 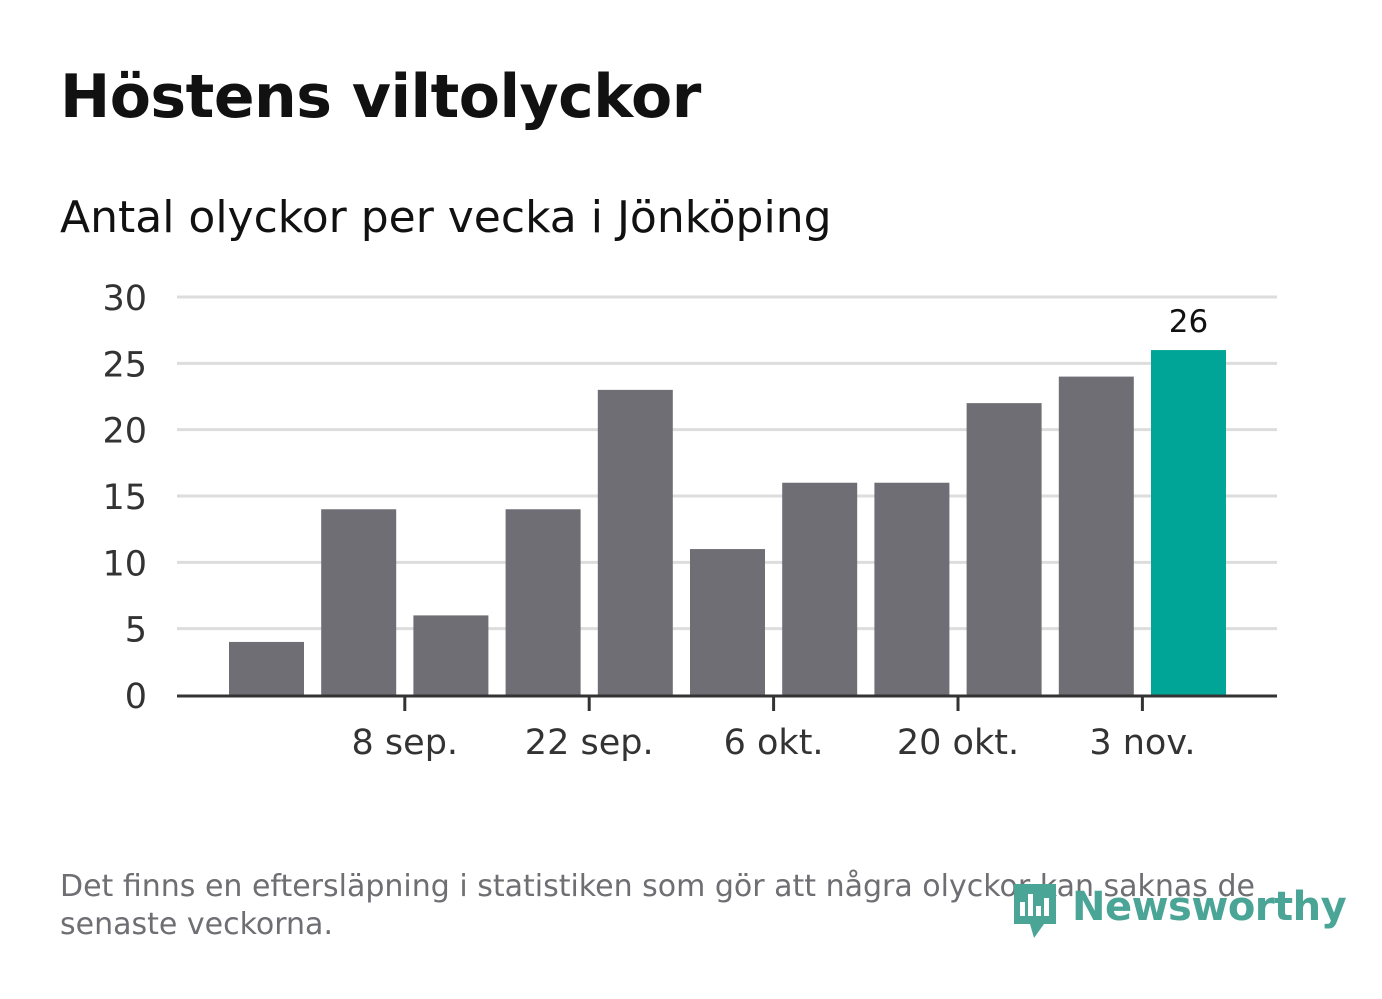 I want to click on x-tick-label: 3 nov., so click(x=1142, y=743).